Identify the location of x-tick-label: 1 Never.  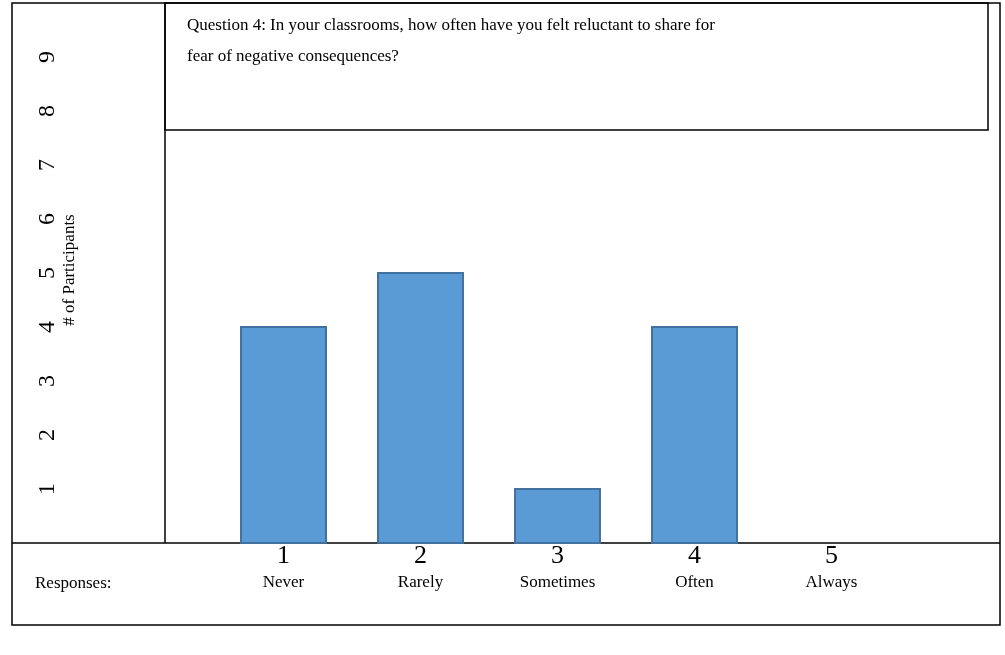
(283, 565).